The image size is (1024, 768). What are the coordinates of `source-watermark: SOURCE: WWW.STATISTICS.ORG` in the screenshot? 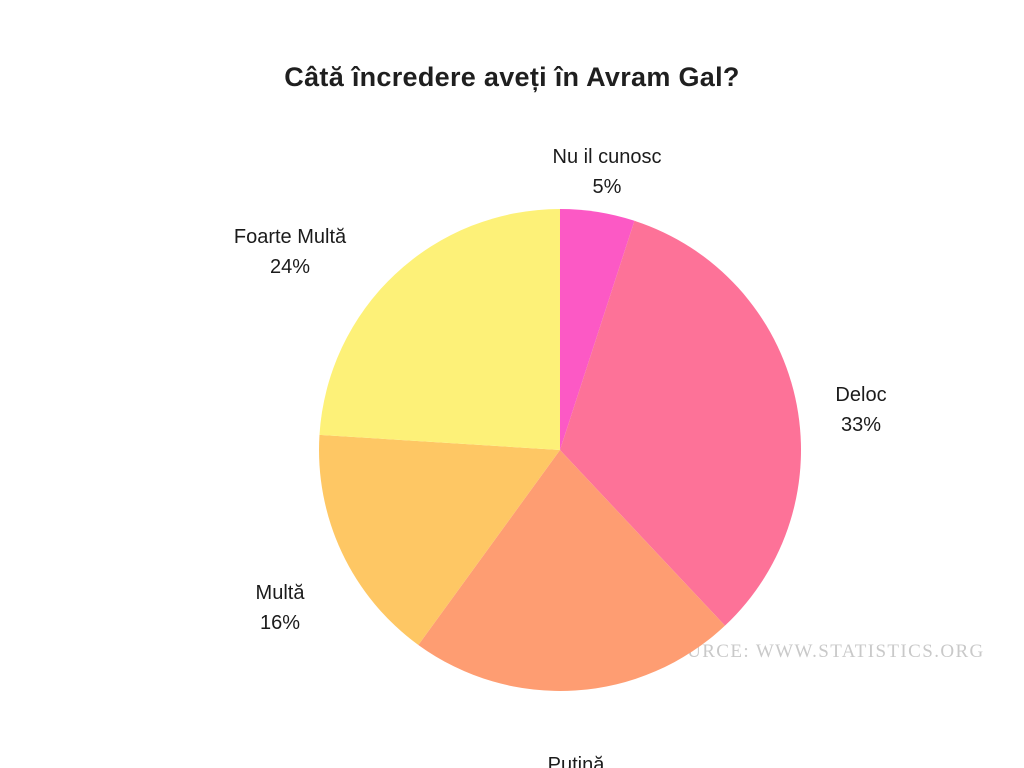 It's located at (822, 651).